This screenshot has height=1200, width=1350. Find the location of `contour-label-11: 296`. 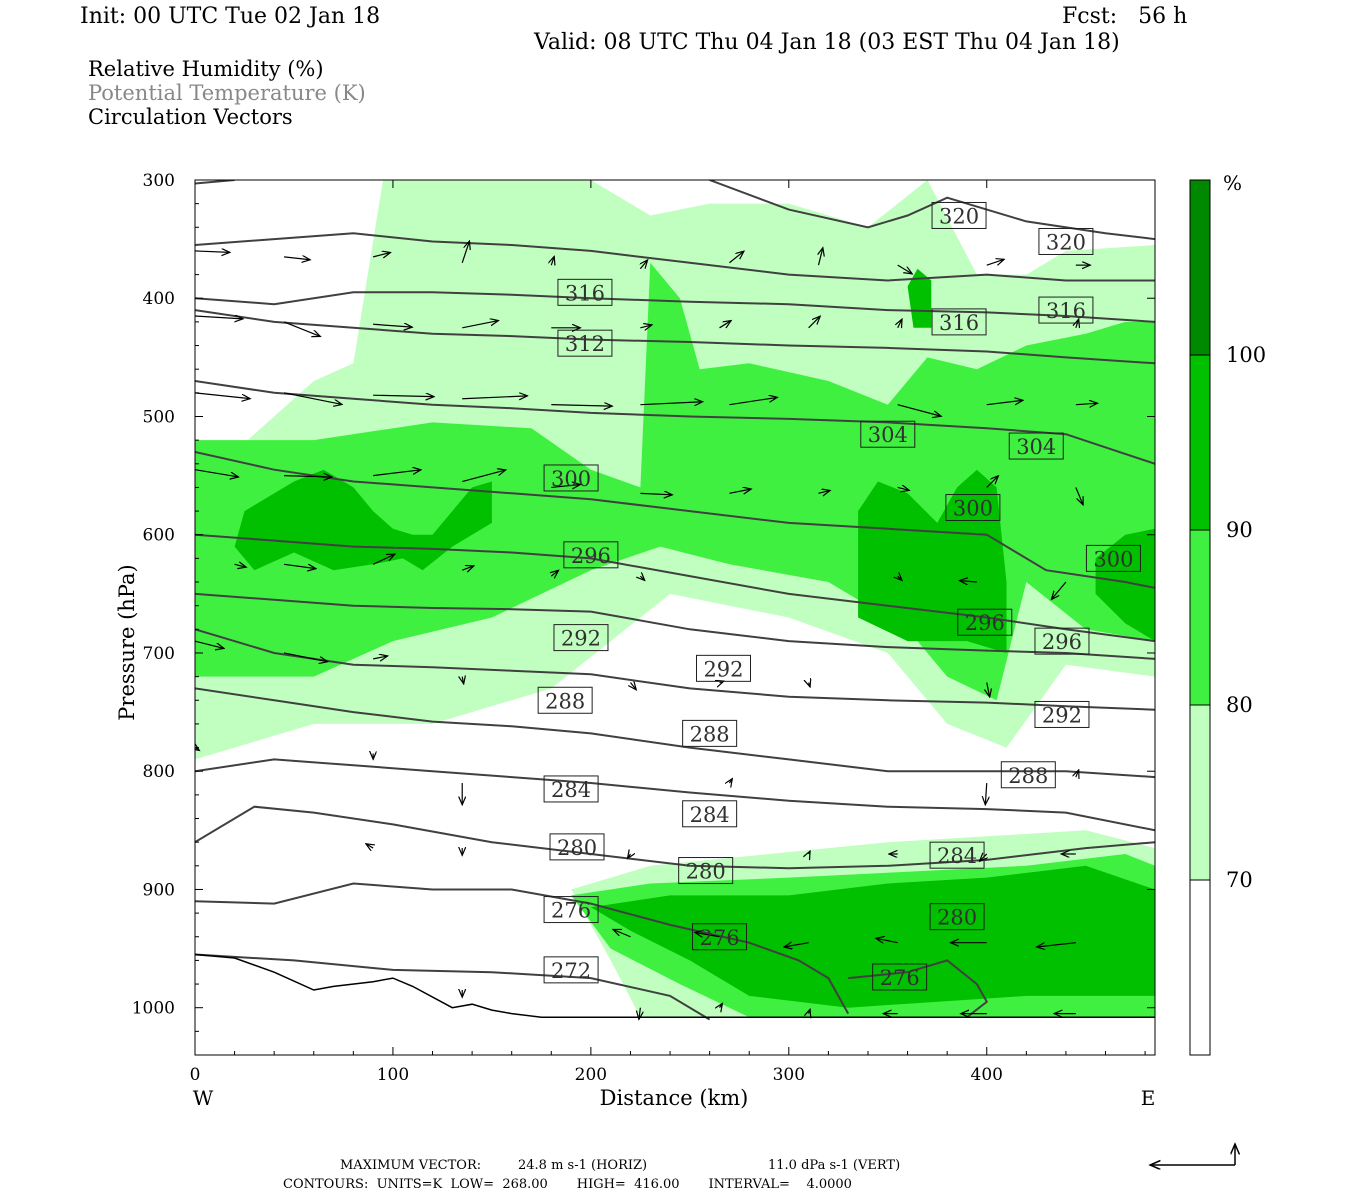

contour-label-11: 296 is located at coordinates (591, 556).